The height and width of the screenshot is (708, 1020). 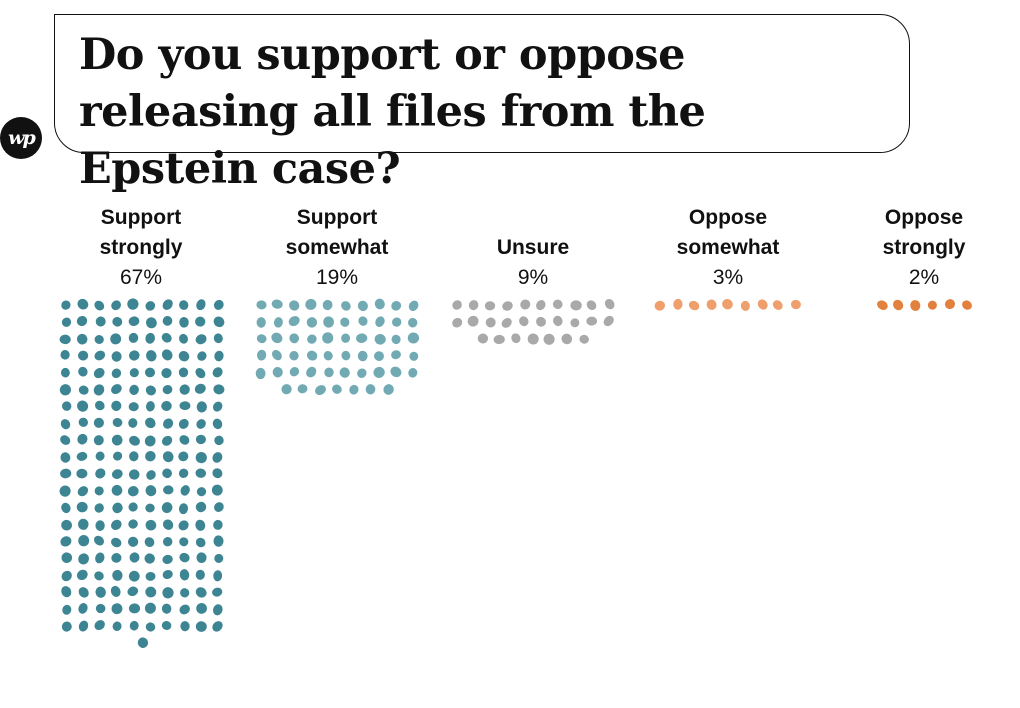 What do you see at coordinates (533, 277) in the screenshot?
I see `value-label: 9%` at bounding box center [533, 277].